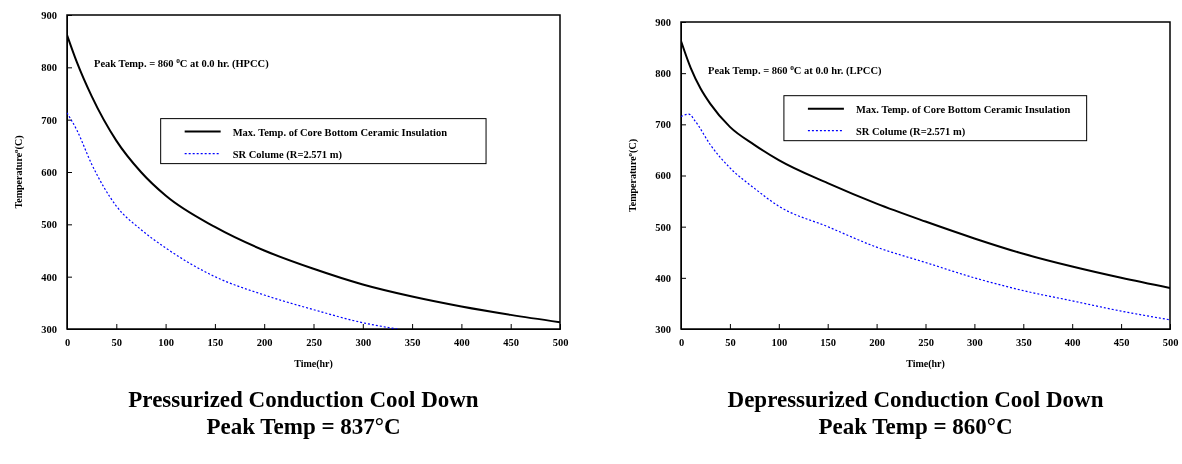  Describe the element at coordinates (303, 399) in the screenshot. I see `text: Pressurized Conduction Cool Down` at that location.